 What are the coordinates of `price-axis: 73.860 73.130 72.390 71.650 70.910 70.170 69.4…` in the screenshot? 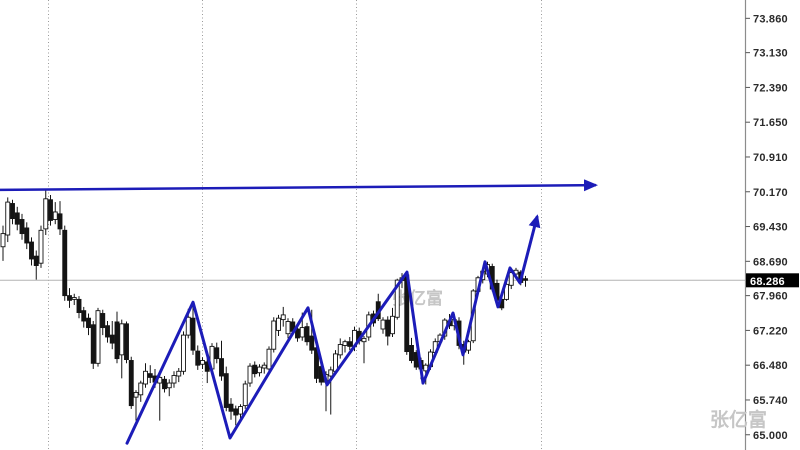 It's located at (766, 225).